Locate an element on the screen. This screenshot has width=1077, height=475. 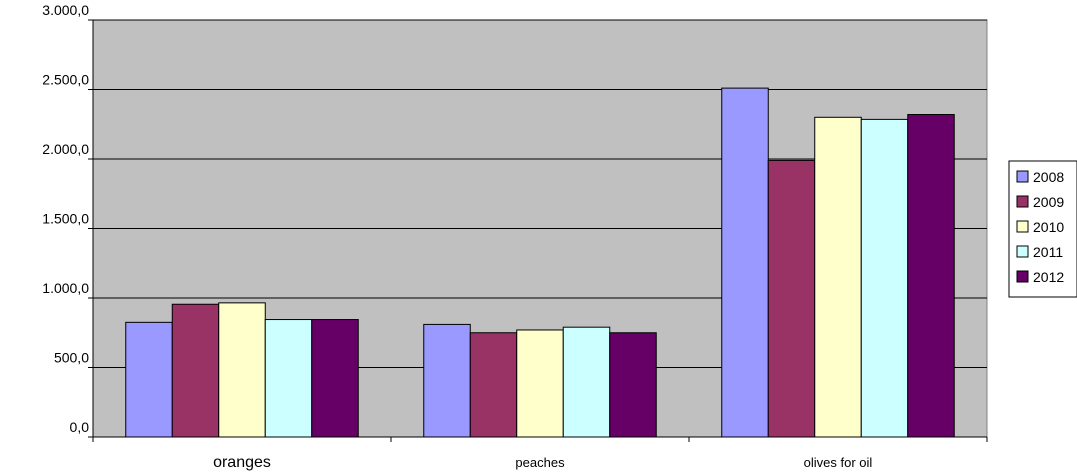
legend-label: 2009 is located at coordinates (1048, 202).